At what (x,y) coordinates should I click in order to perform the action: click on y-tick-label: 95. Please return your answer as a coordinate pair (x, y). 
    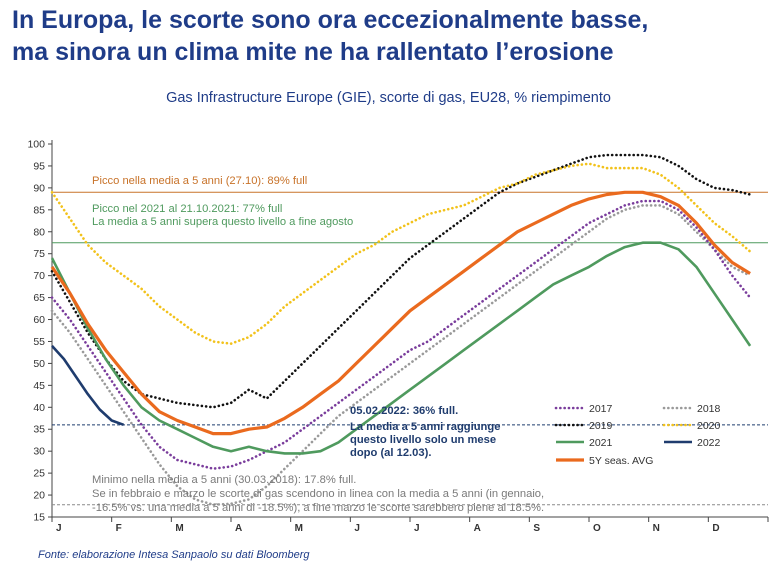
    Looking at the image, I should click on (39, 166).